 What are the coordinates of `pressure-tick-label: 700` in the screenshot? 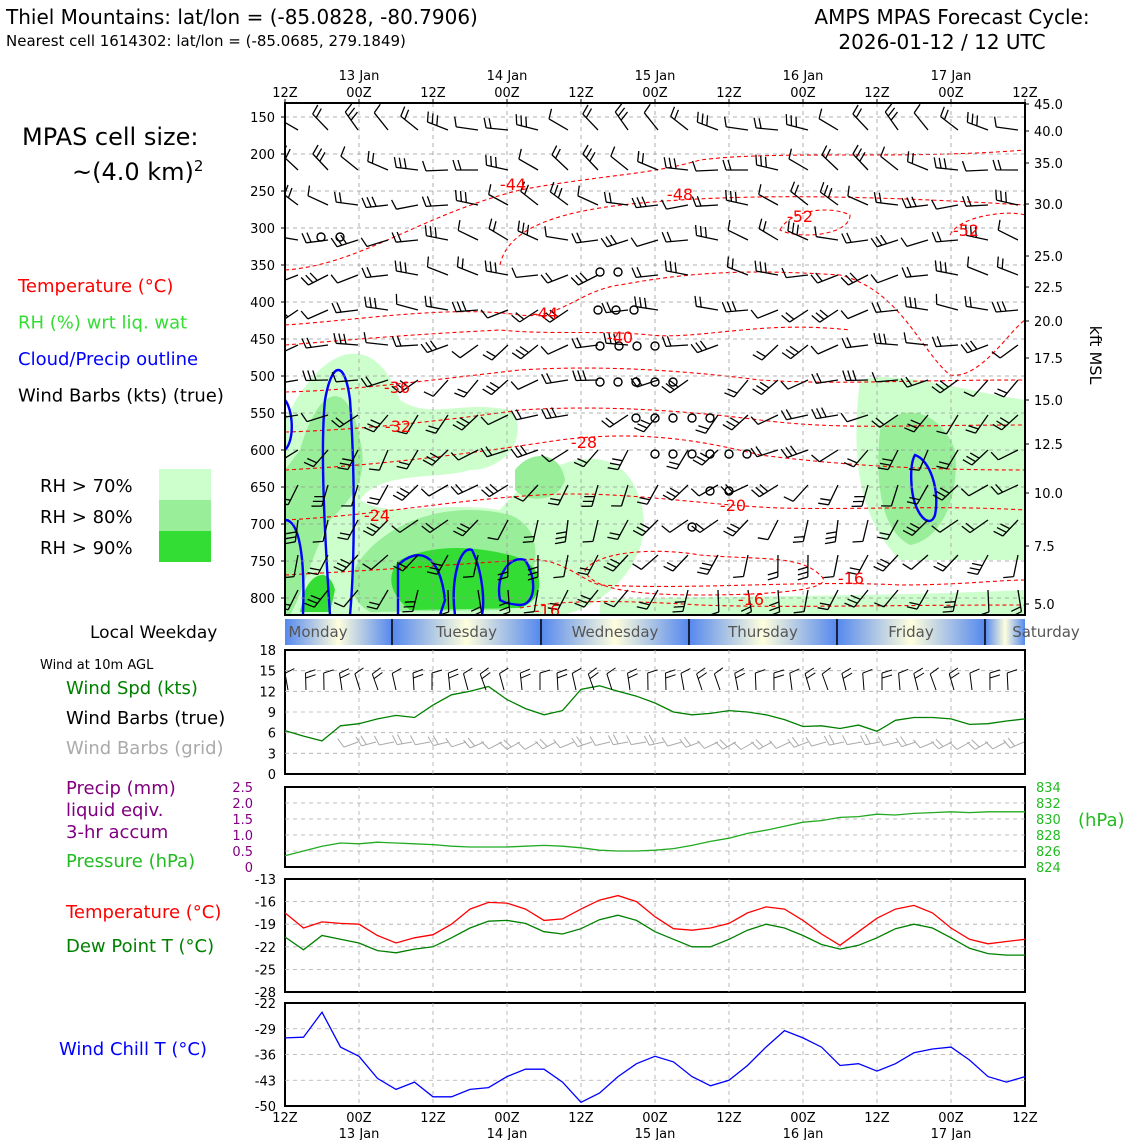 It's located at (262, 525).